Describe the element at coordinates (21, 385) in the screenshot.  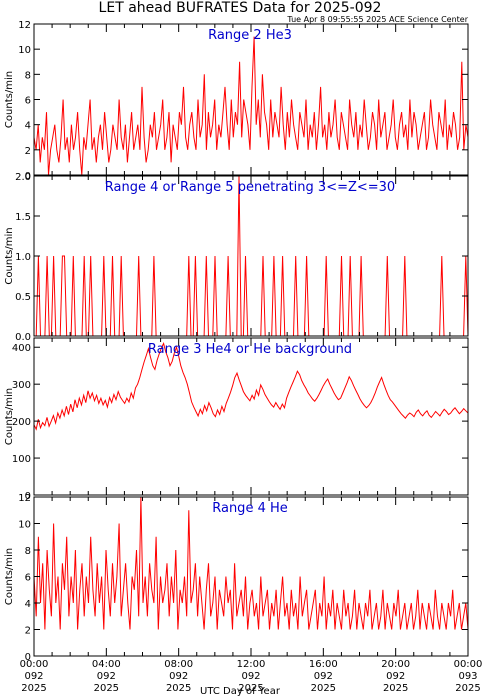
I see `y-tick-label: 300` at that location.